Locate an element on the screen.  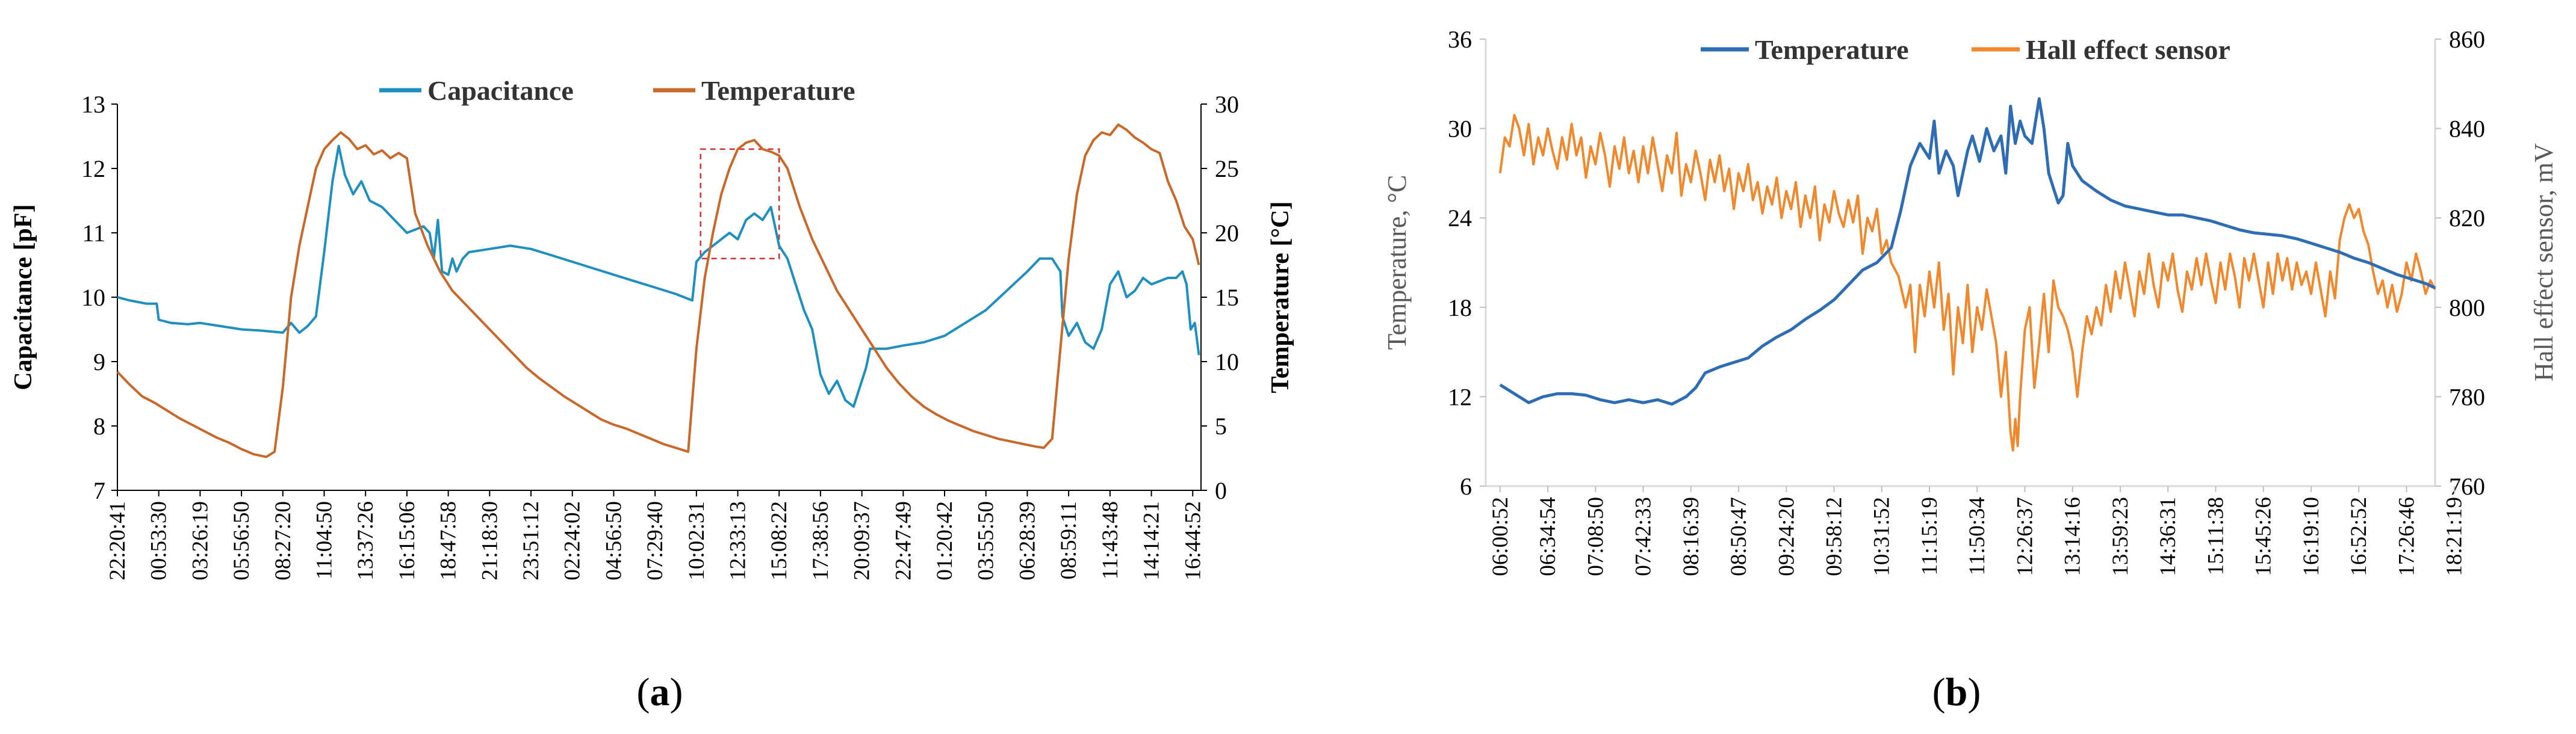
left-y-tick-label: 10 is located at coordinates (93, 297).